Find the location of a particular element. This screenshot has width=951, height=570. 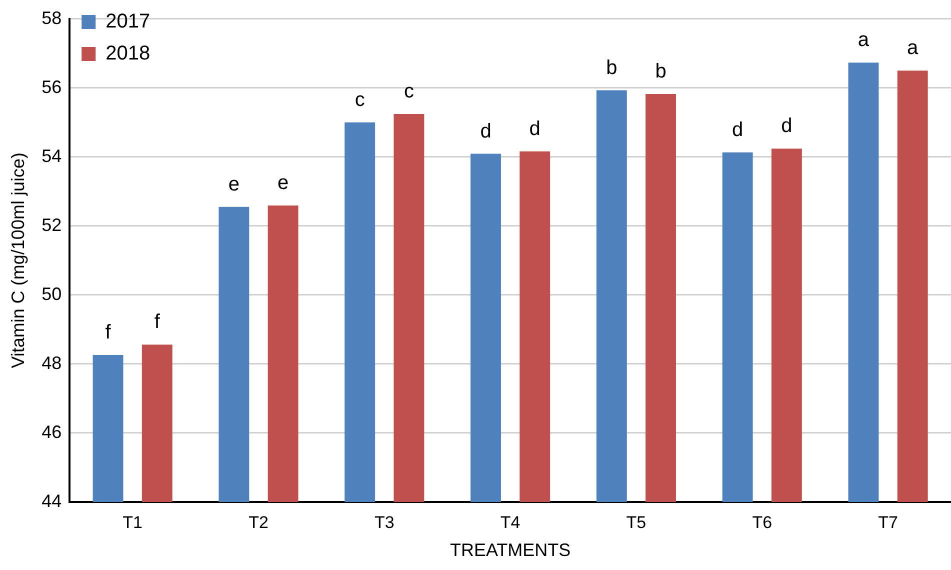

y-tick-label: 54 is located at coordinates (52, 156).